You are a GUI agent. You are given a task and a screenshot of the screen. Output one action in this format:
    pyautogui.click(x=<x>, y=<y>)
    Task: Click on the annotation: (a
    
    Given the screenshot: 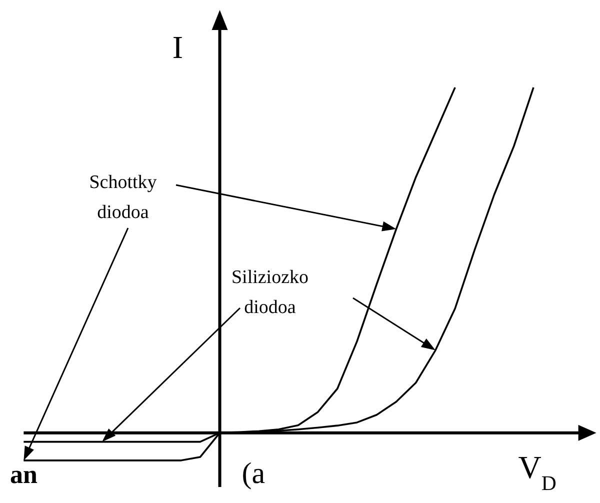 What is the action you would take?
    pyautogui.click(x=254, y=473)
    